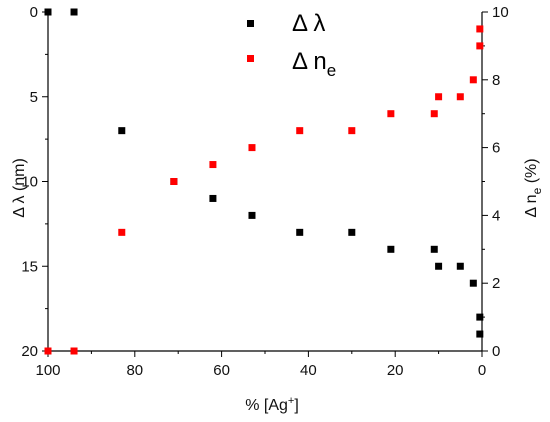 The image size is (550, 422). What do you see at coordinates (395, 370) in the screenshot?
I see `x-tick-label: 20` at bounding box center [395, 370].